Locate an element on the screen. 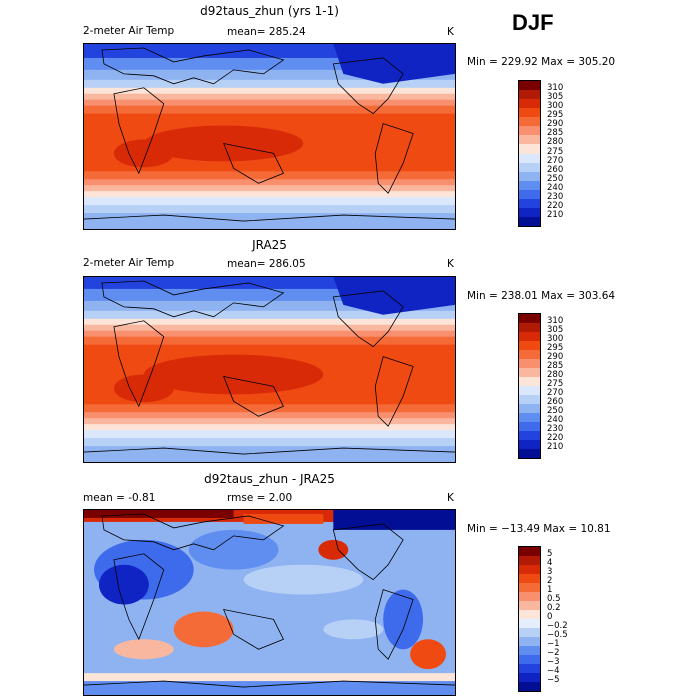 The height and width of the screenshot is (700, 700). panel-3-title: d92taus_zhun - JRA25 is located at coordinates (269, 479).